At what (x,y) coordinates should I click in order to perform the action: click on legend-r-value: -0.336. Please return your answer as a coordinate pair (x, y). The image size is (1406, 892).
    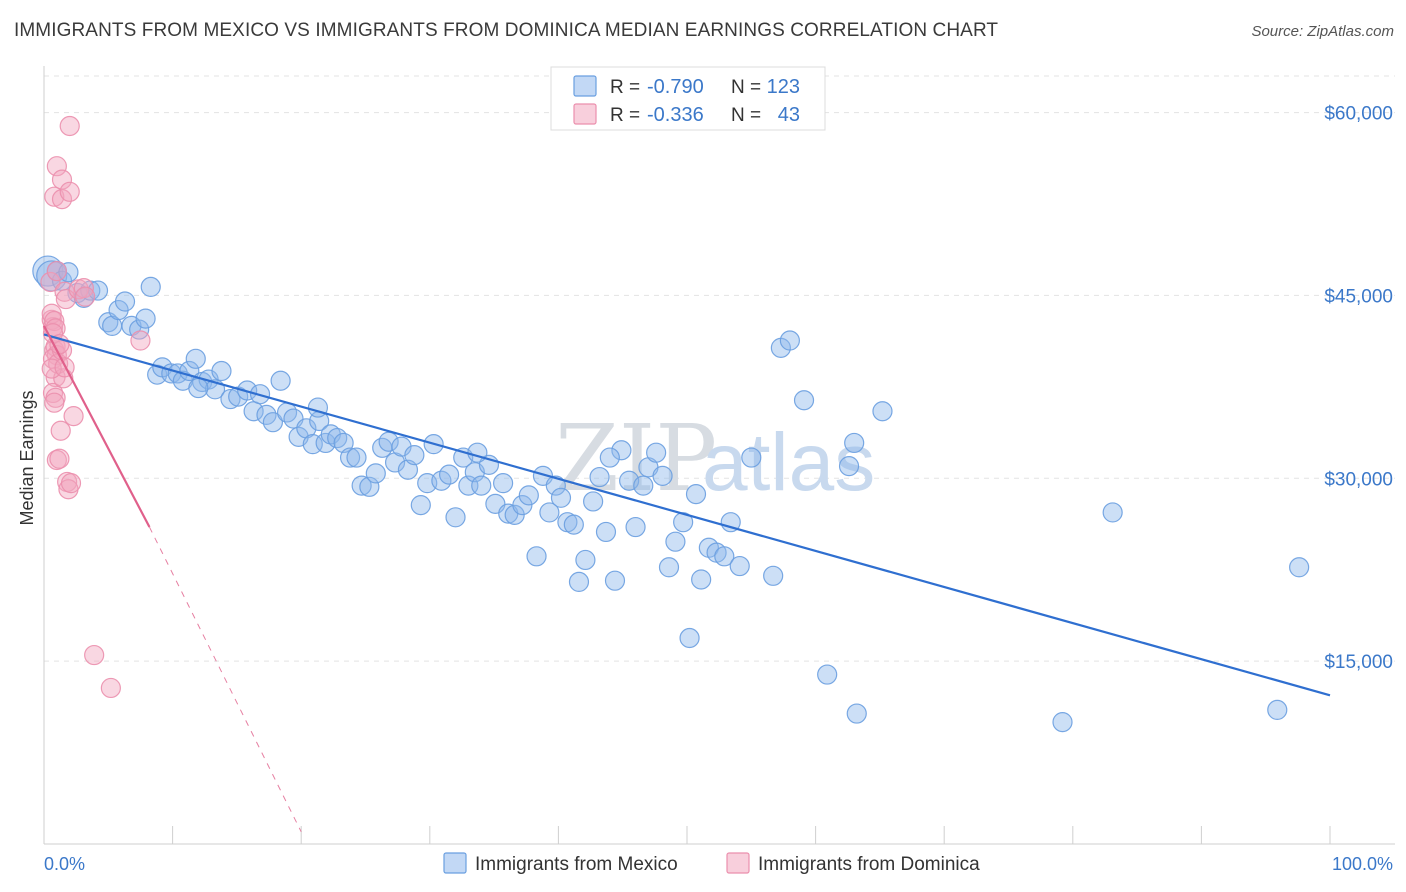
    Looking at the image, I should click on (675, 115).